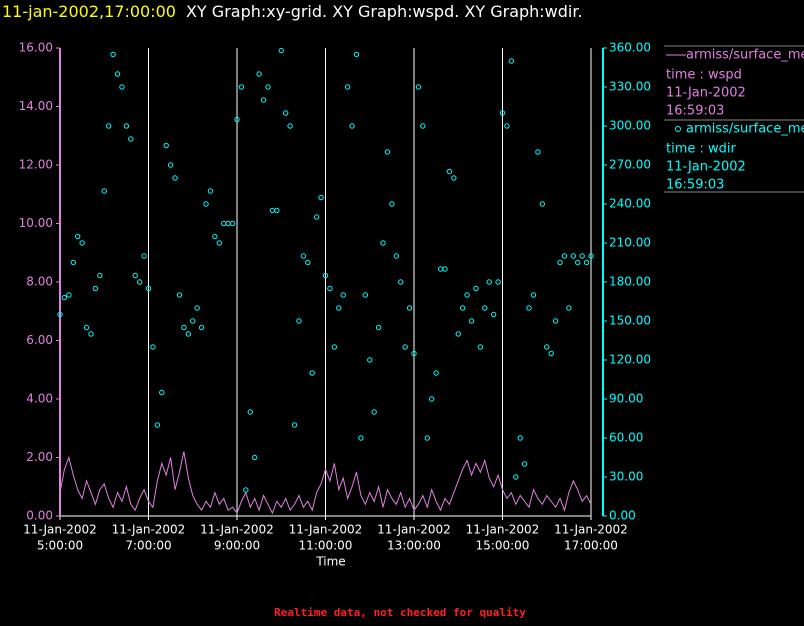 Image resolution: width=804 pixels, height=626 pixels. I want to click on x-tick-label: 15:00:00, so click(503, 546).